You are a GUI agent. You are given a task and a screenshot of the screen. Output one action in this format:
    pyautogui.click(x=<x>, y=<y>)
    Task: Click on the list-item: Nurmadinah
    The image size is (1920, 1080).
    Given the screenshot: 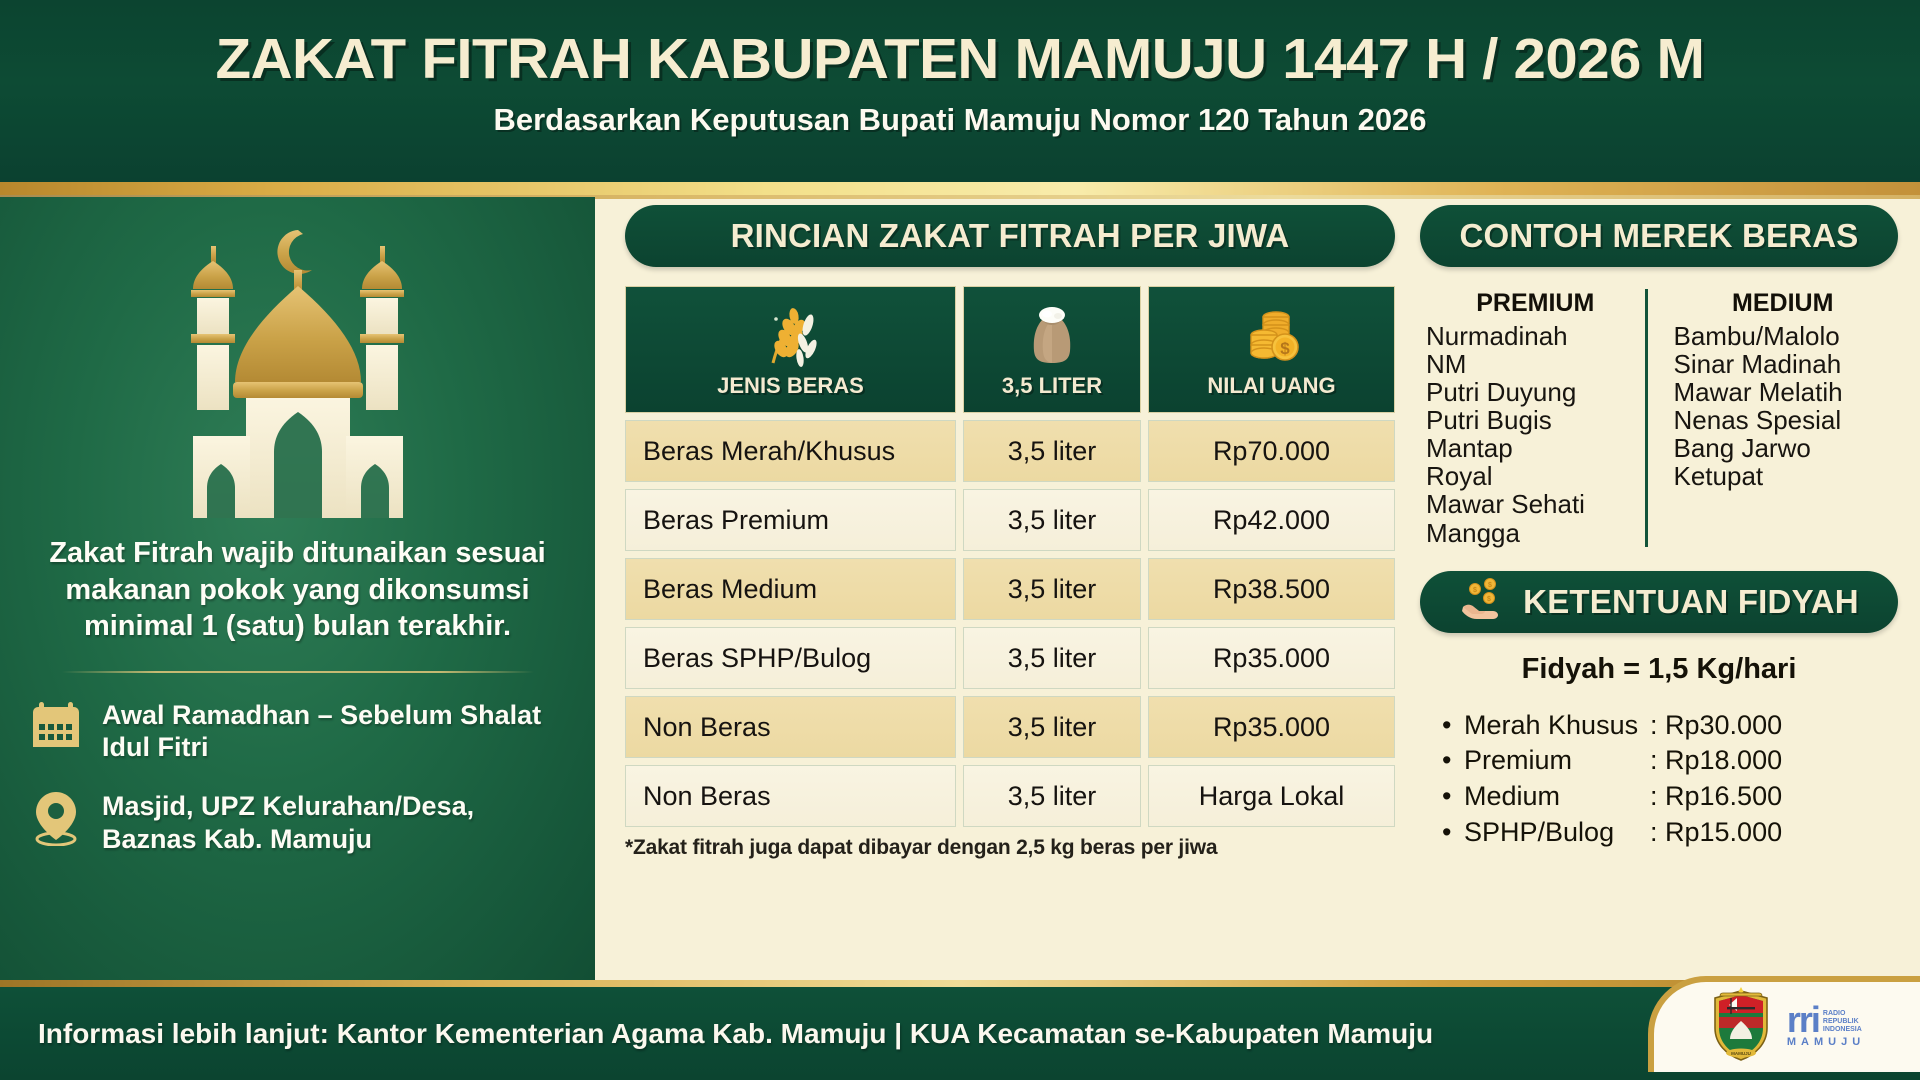 What is the action you would take?
    pyautogui.click(x=1497, y=336)
    